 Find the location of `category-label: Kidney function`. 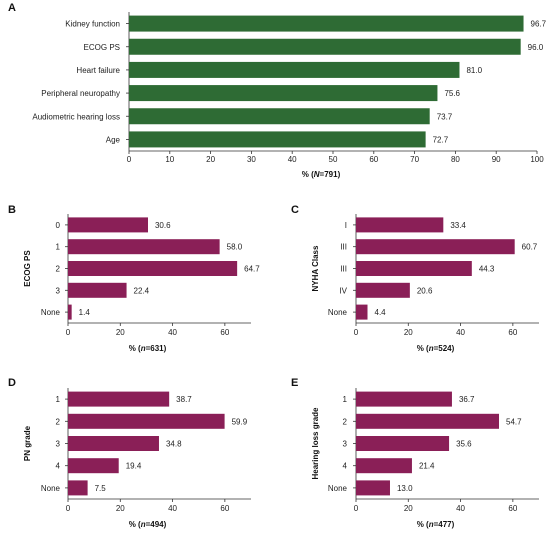

category-label: Kidney function is located at coordinates (92, 24).